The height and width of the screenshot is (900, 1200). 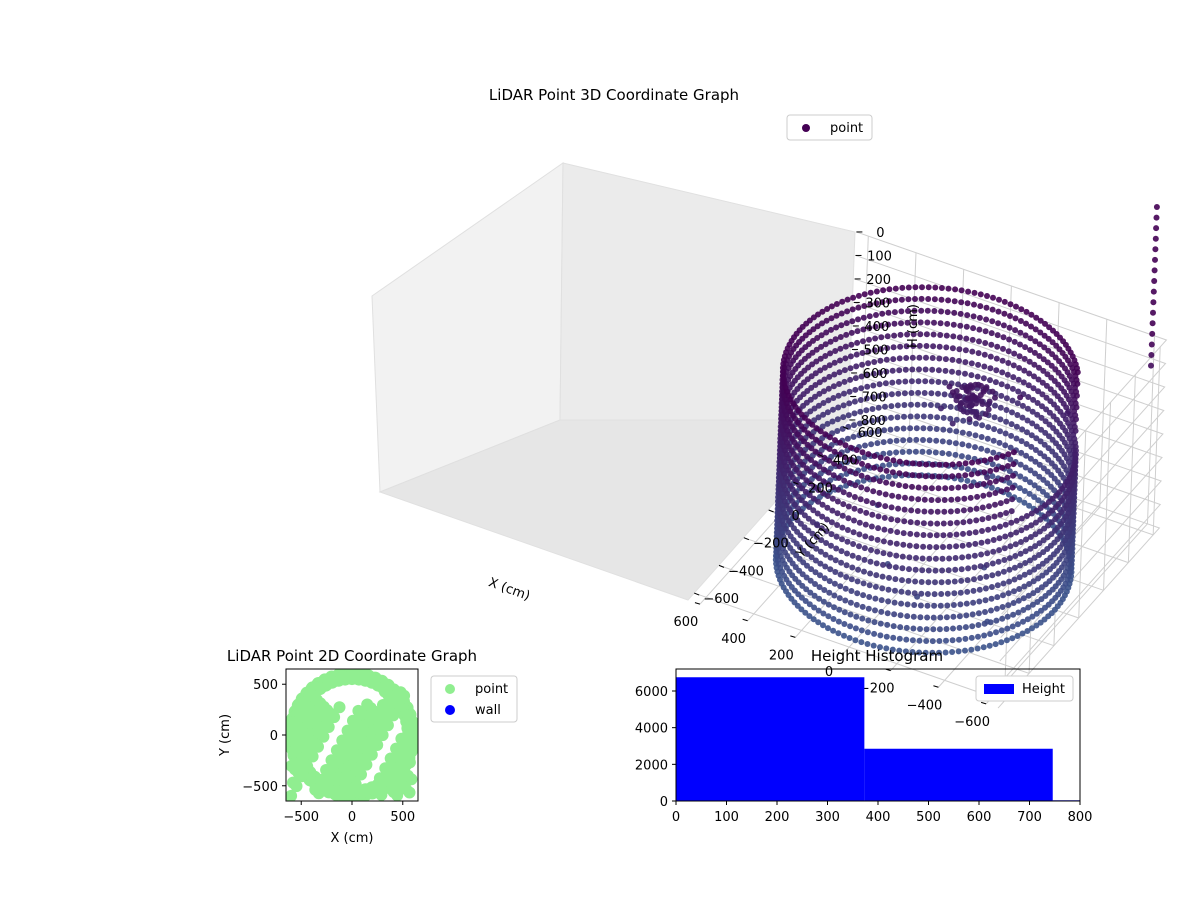 What do you see at coordinates (1080, 817) in the screenshot?
I see `x-tick-label-histogram: 800` at bounding box center [1080, 817].